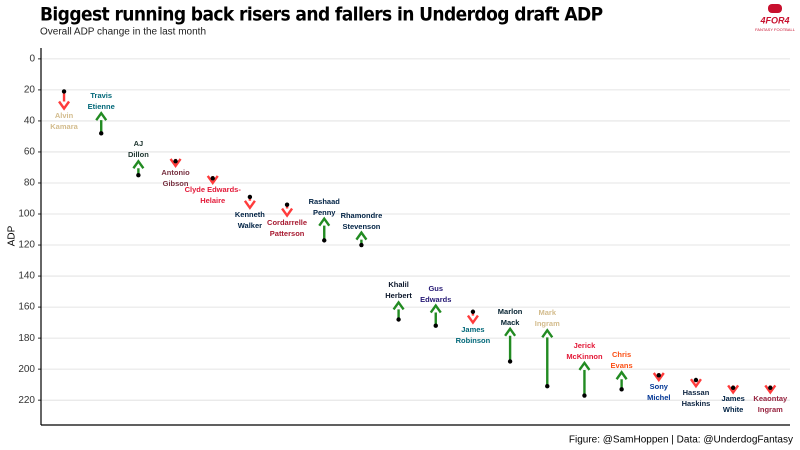  Describe the element at coordinates (26, 276) in the screenshot. I see `y-tick-label: 140` at that location.